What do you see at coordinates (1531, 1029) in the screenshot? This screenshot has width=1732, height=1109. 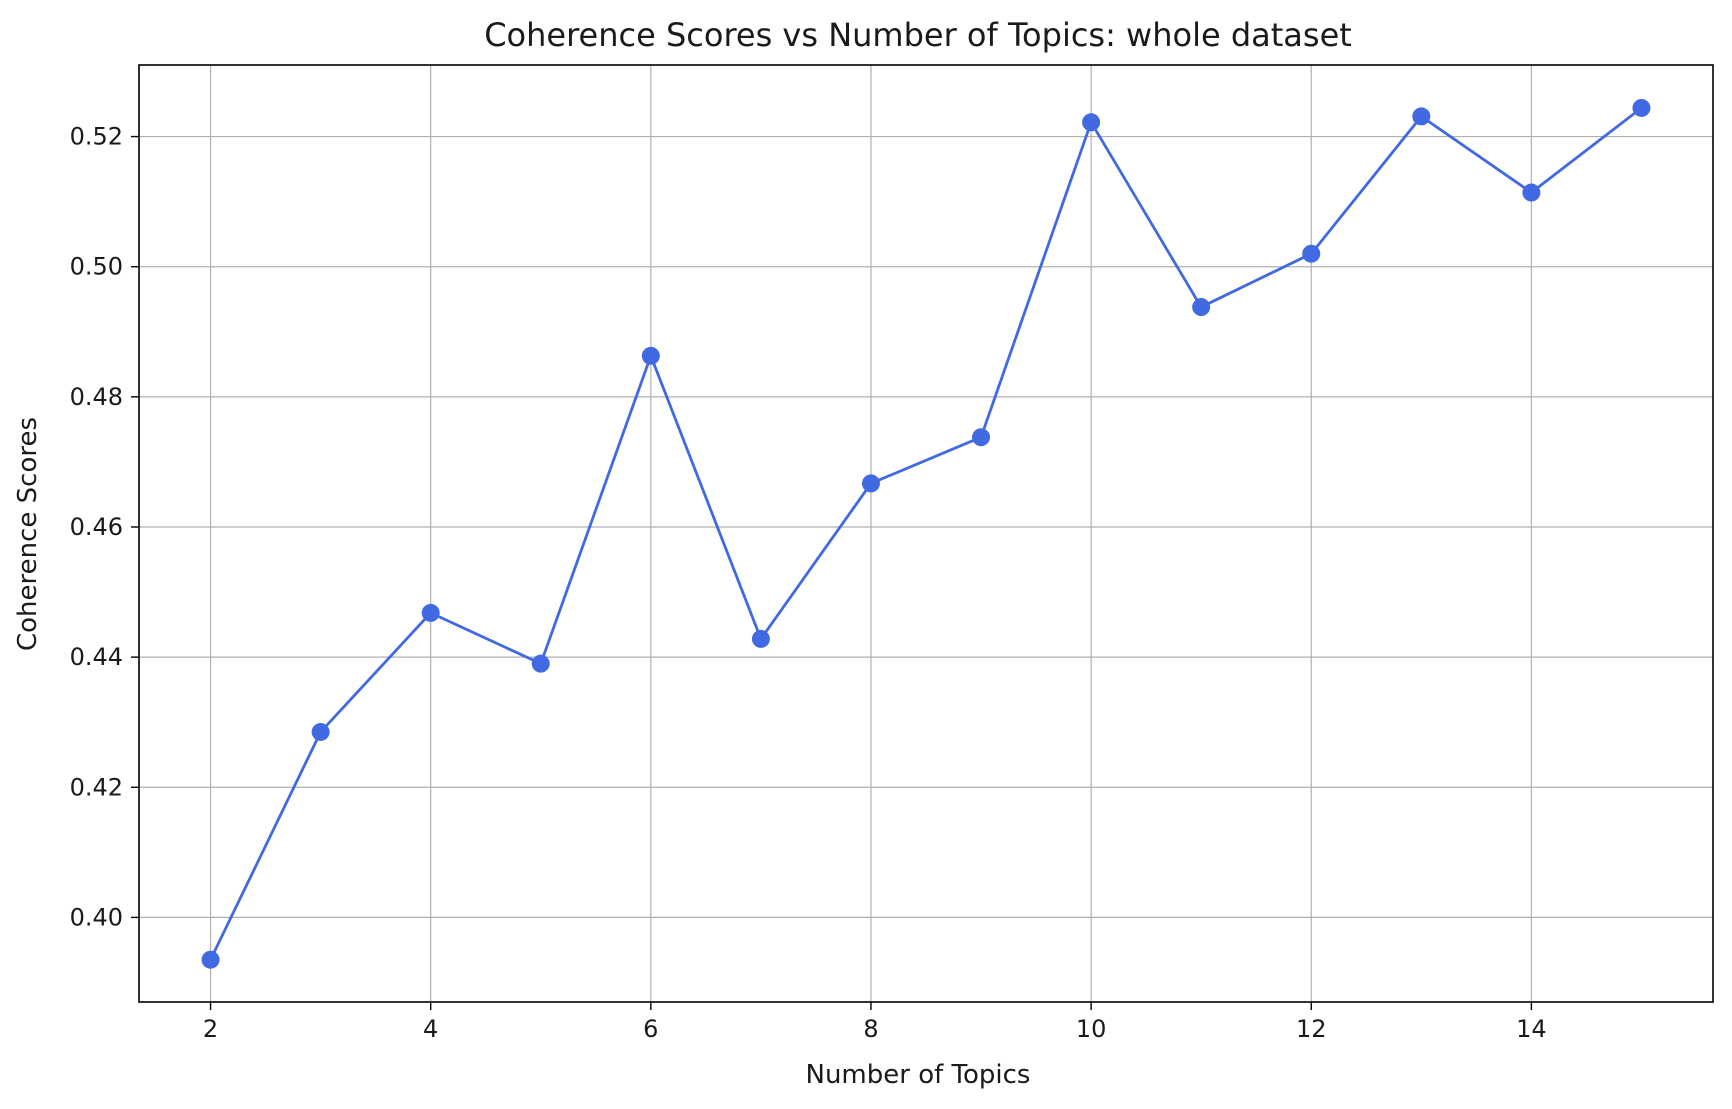 I see `x-tick-label: 14` at bounding box center [1531, 1029].